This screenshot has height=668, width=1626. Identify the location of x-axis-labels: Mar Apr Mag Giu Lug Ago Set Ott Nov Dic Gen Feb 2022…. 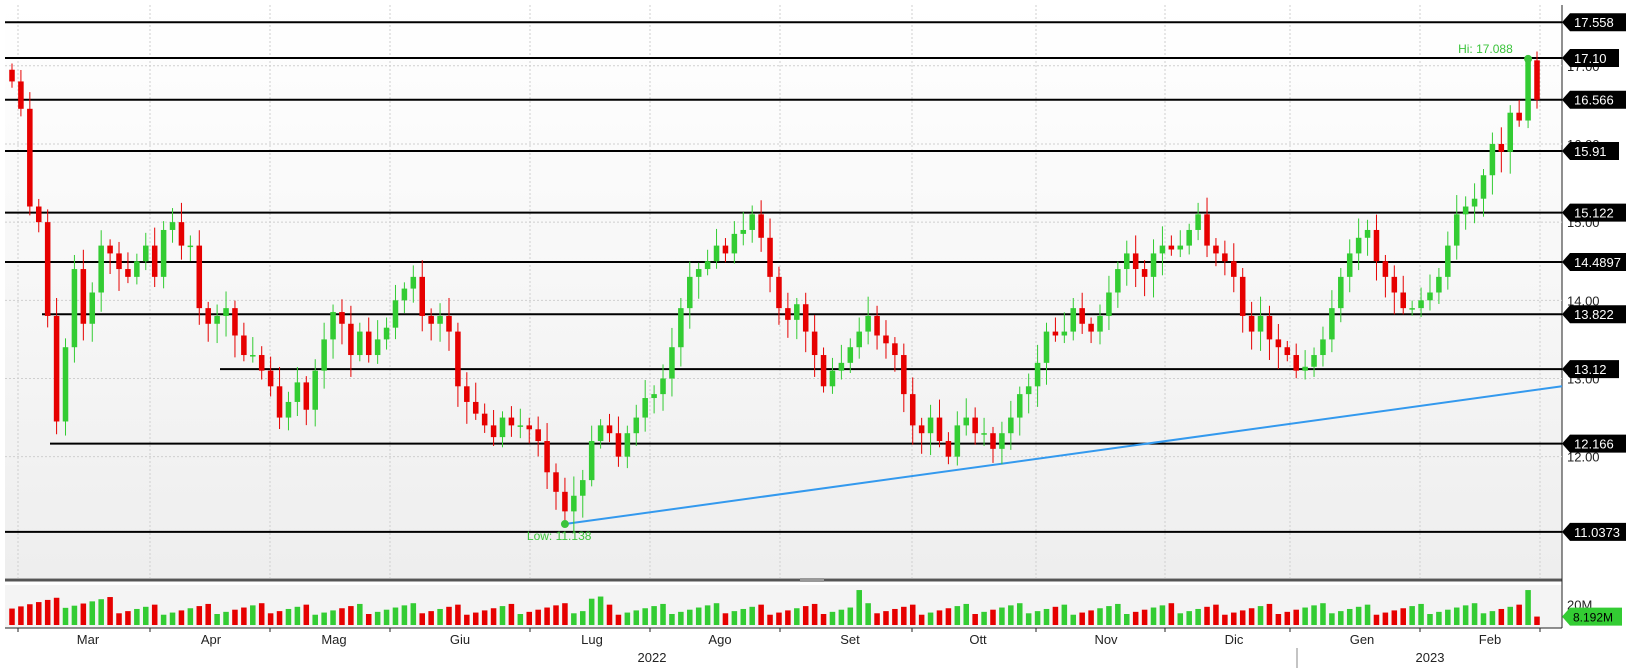
(783, 647).